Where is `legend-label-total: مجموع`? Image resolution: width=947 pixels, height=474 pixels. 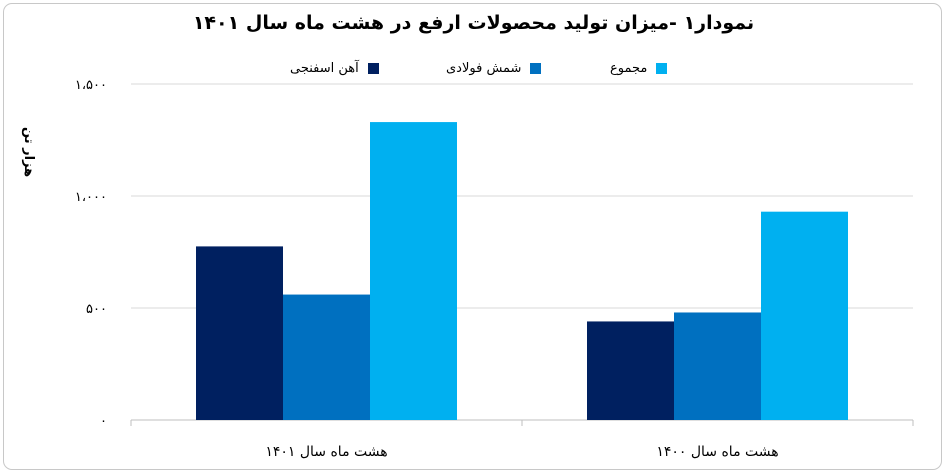 legend-label-total: مجموع is located at coordinates (629, 68).